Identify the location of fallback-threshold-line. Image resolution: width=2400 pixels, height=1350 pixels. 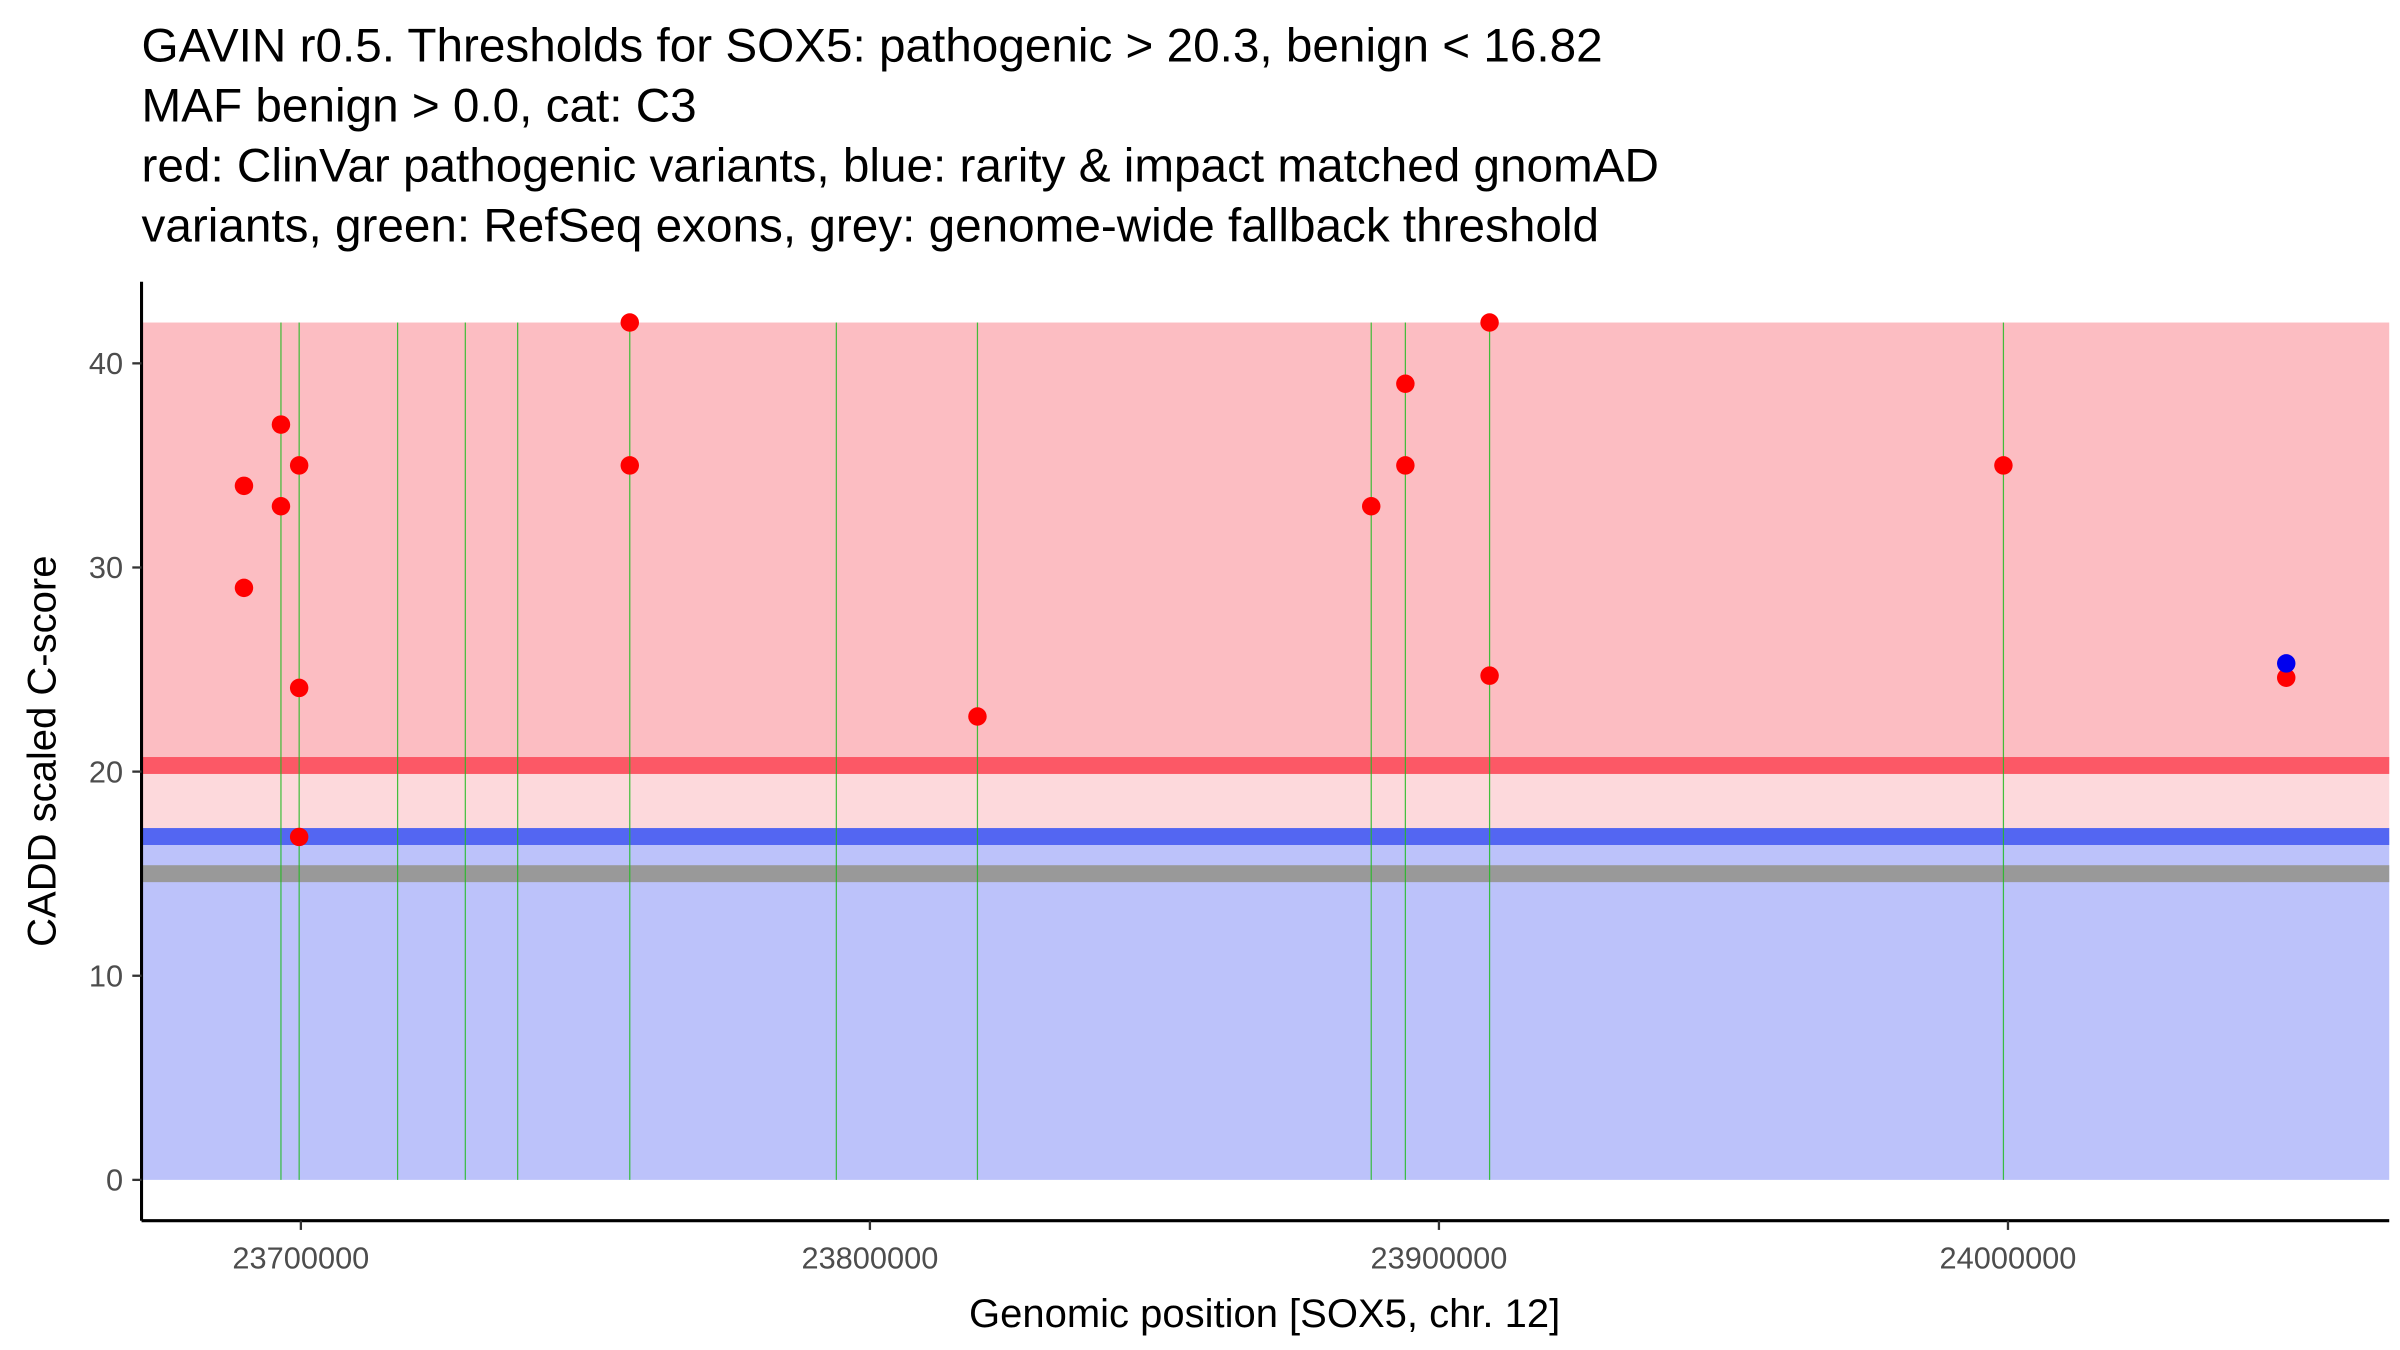
(1265, 874).